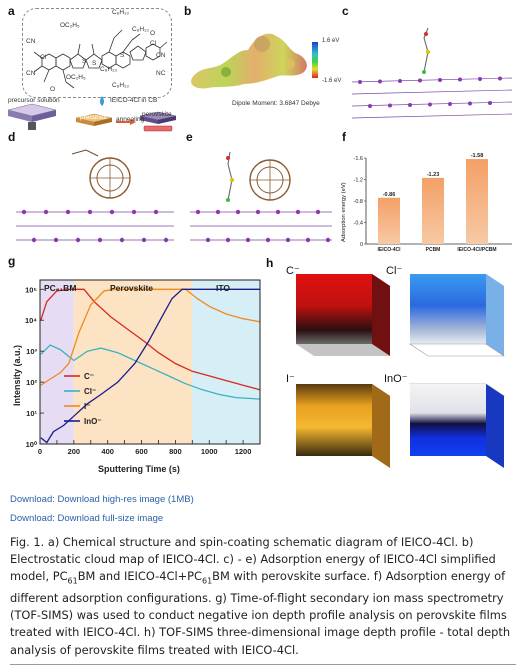 The height and width of the screenshot is (670, 522). What do you see at coordinates (358, 159) in the screenshot?
I see `f-ytick-label: -1.6` at bounding box center [358, 159].